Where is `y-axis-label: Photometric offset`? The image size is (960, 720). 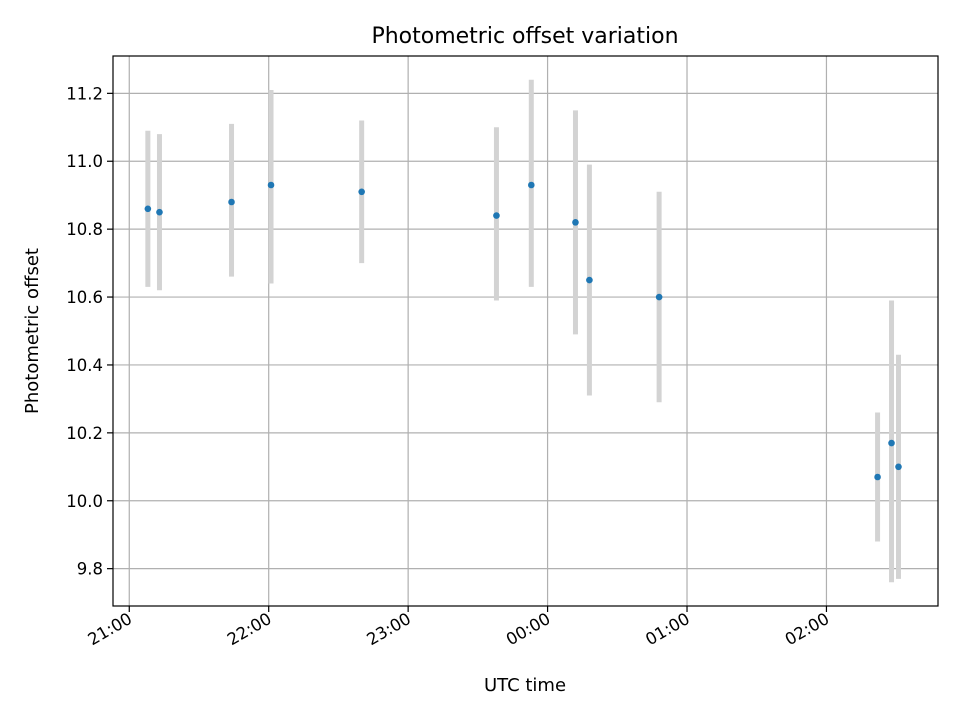
y-axis-label: Photometric offset is located at coordinates (32, 331).